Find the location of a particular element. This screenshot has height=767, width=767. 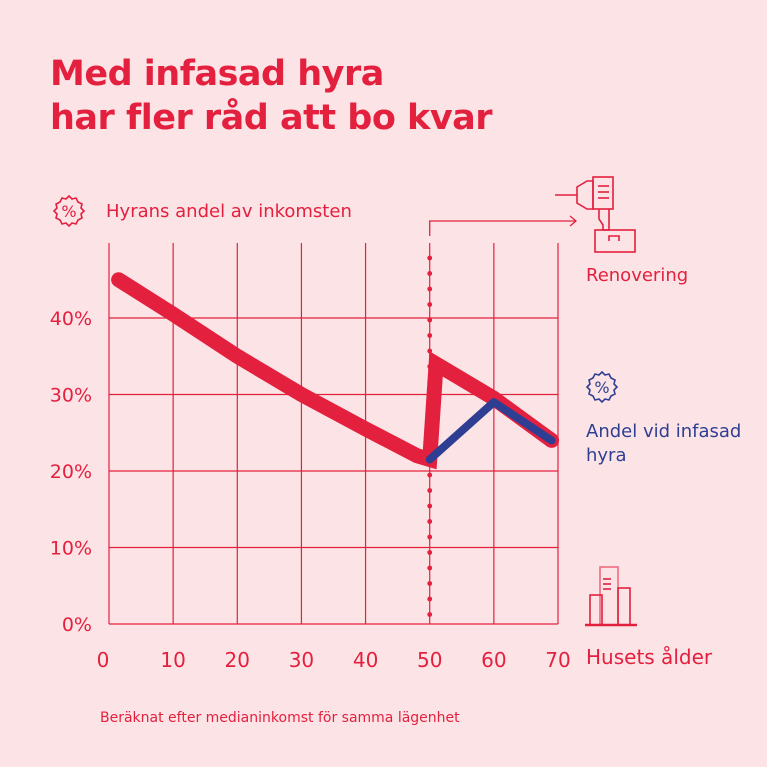

y-tick-label: 20% is located at coordinates (71, 472).